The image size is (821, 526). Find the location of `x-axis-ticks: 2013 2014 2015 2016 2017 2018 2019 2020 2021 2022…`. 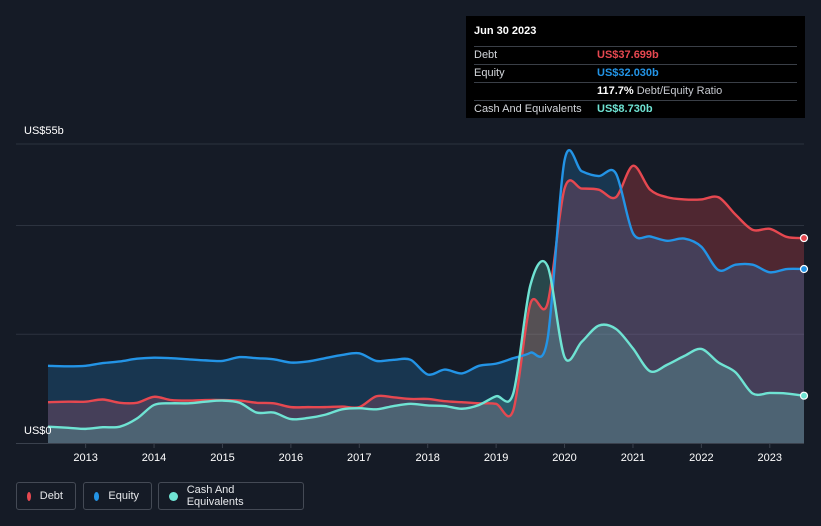

x-axis-ticks: 2013 2014 2015 2016 2017 2018 2019 2020 2021 2022… is located at coordinates (427, 453).